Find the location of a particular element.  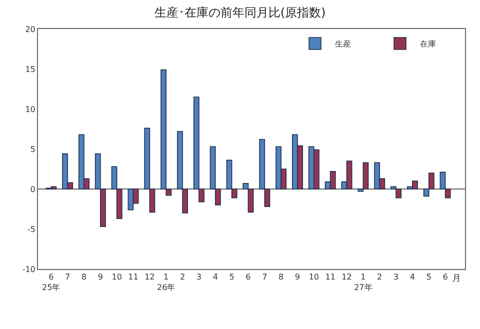

y-tick-label: 5 is located at coordinates (33, 149).